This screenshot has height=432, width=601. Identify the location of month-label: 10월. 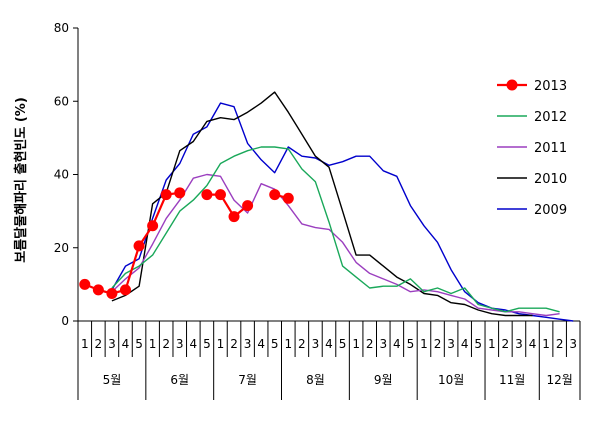
(451, 380).